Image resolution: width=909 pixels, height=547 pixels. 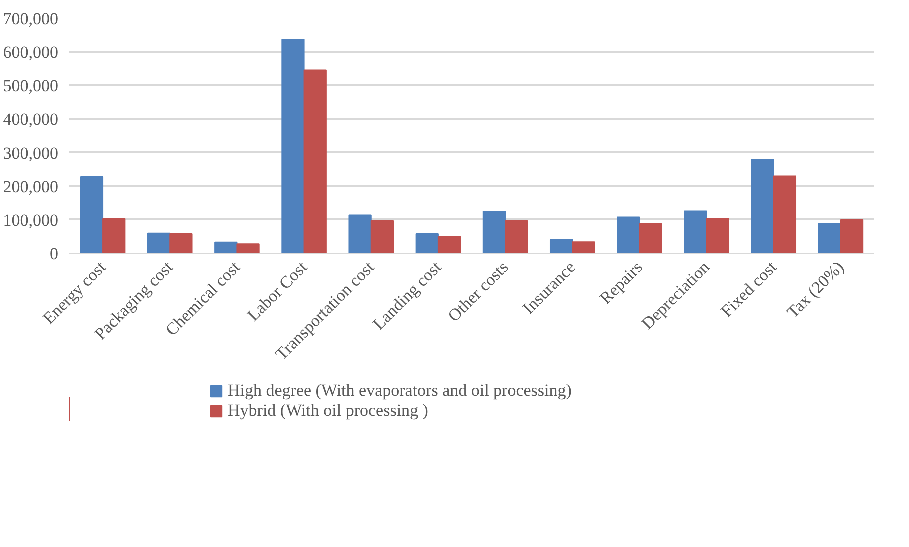 What do you see at coordinates (328, 411) in the screenshot?
I see `legend-label: Hybrid (With oil processing )` at bounding box center [328, 411].